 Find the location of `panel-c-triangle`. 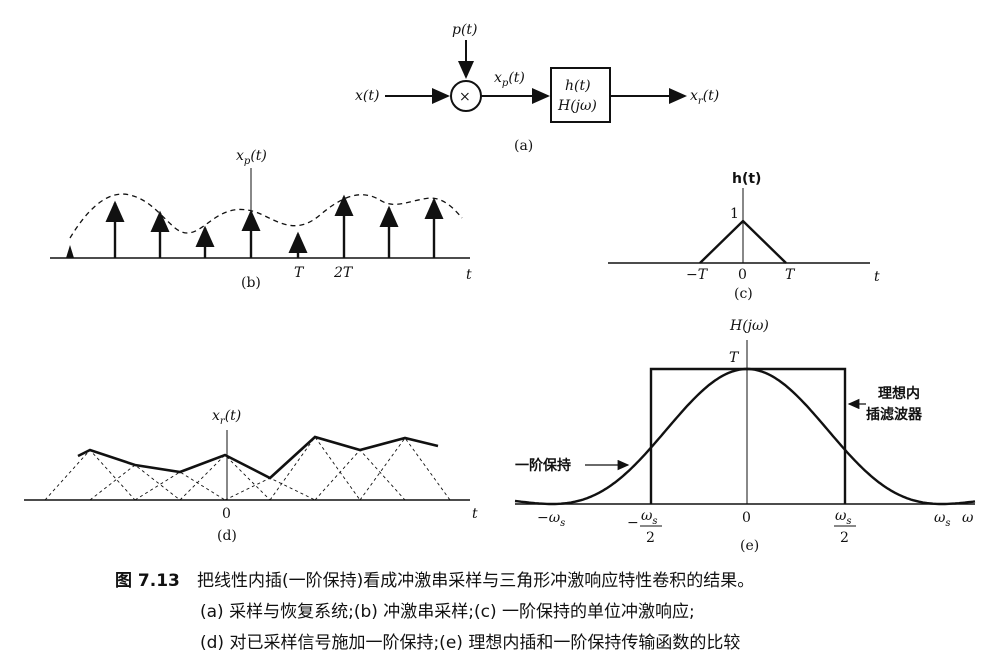

panel-c-triangle is located at coordinates (743, 241).